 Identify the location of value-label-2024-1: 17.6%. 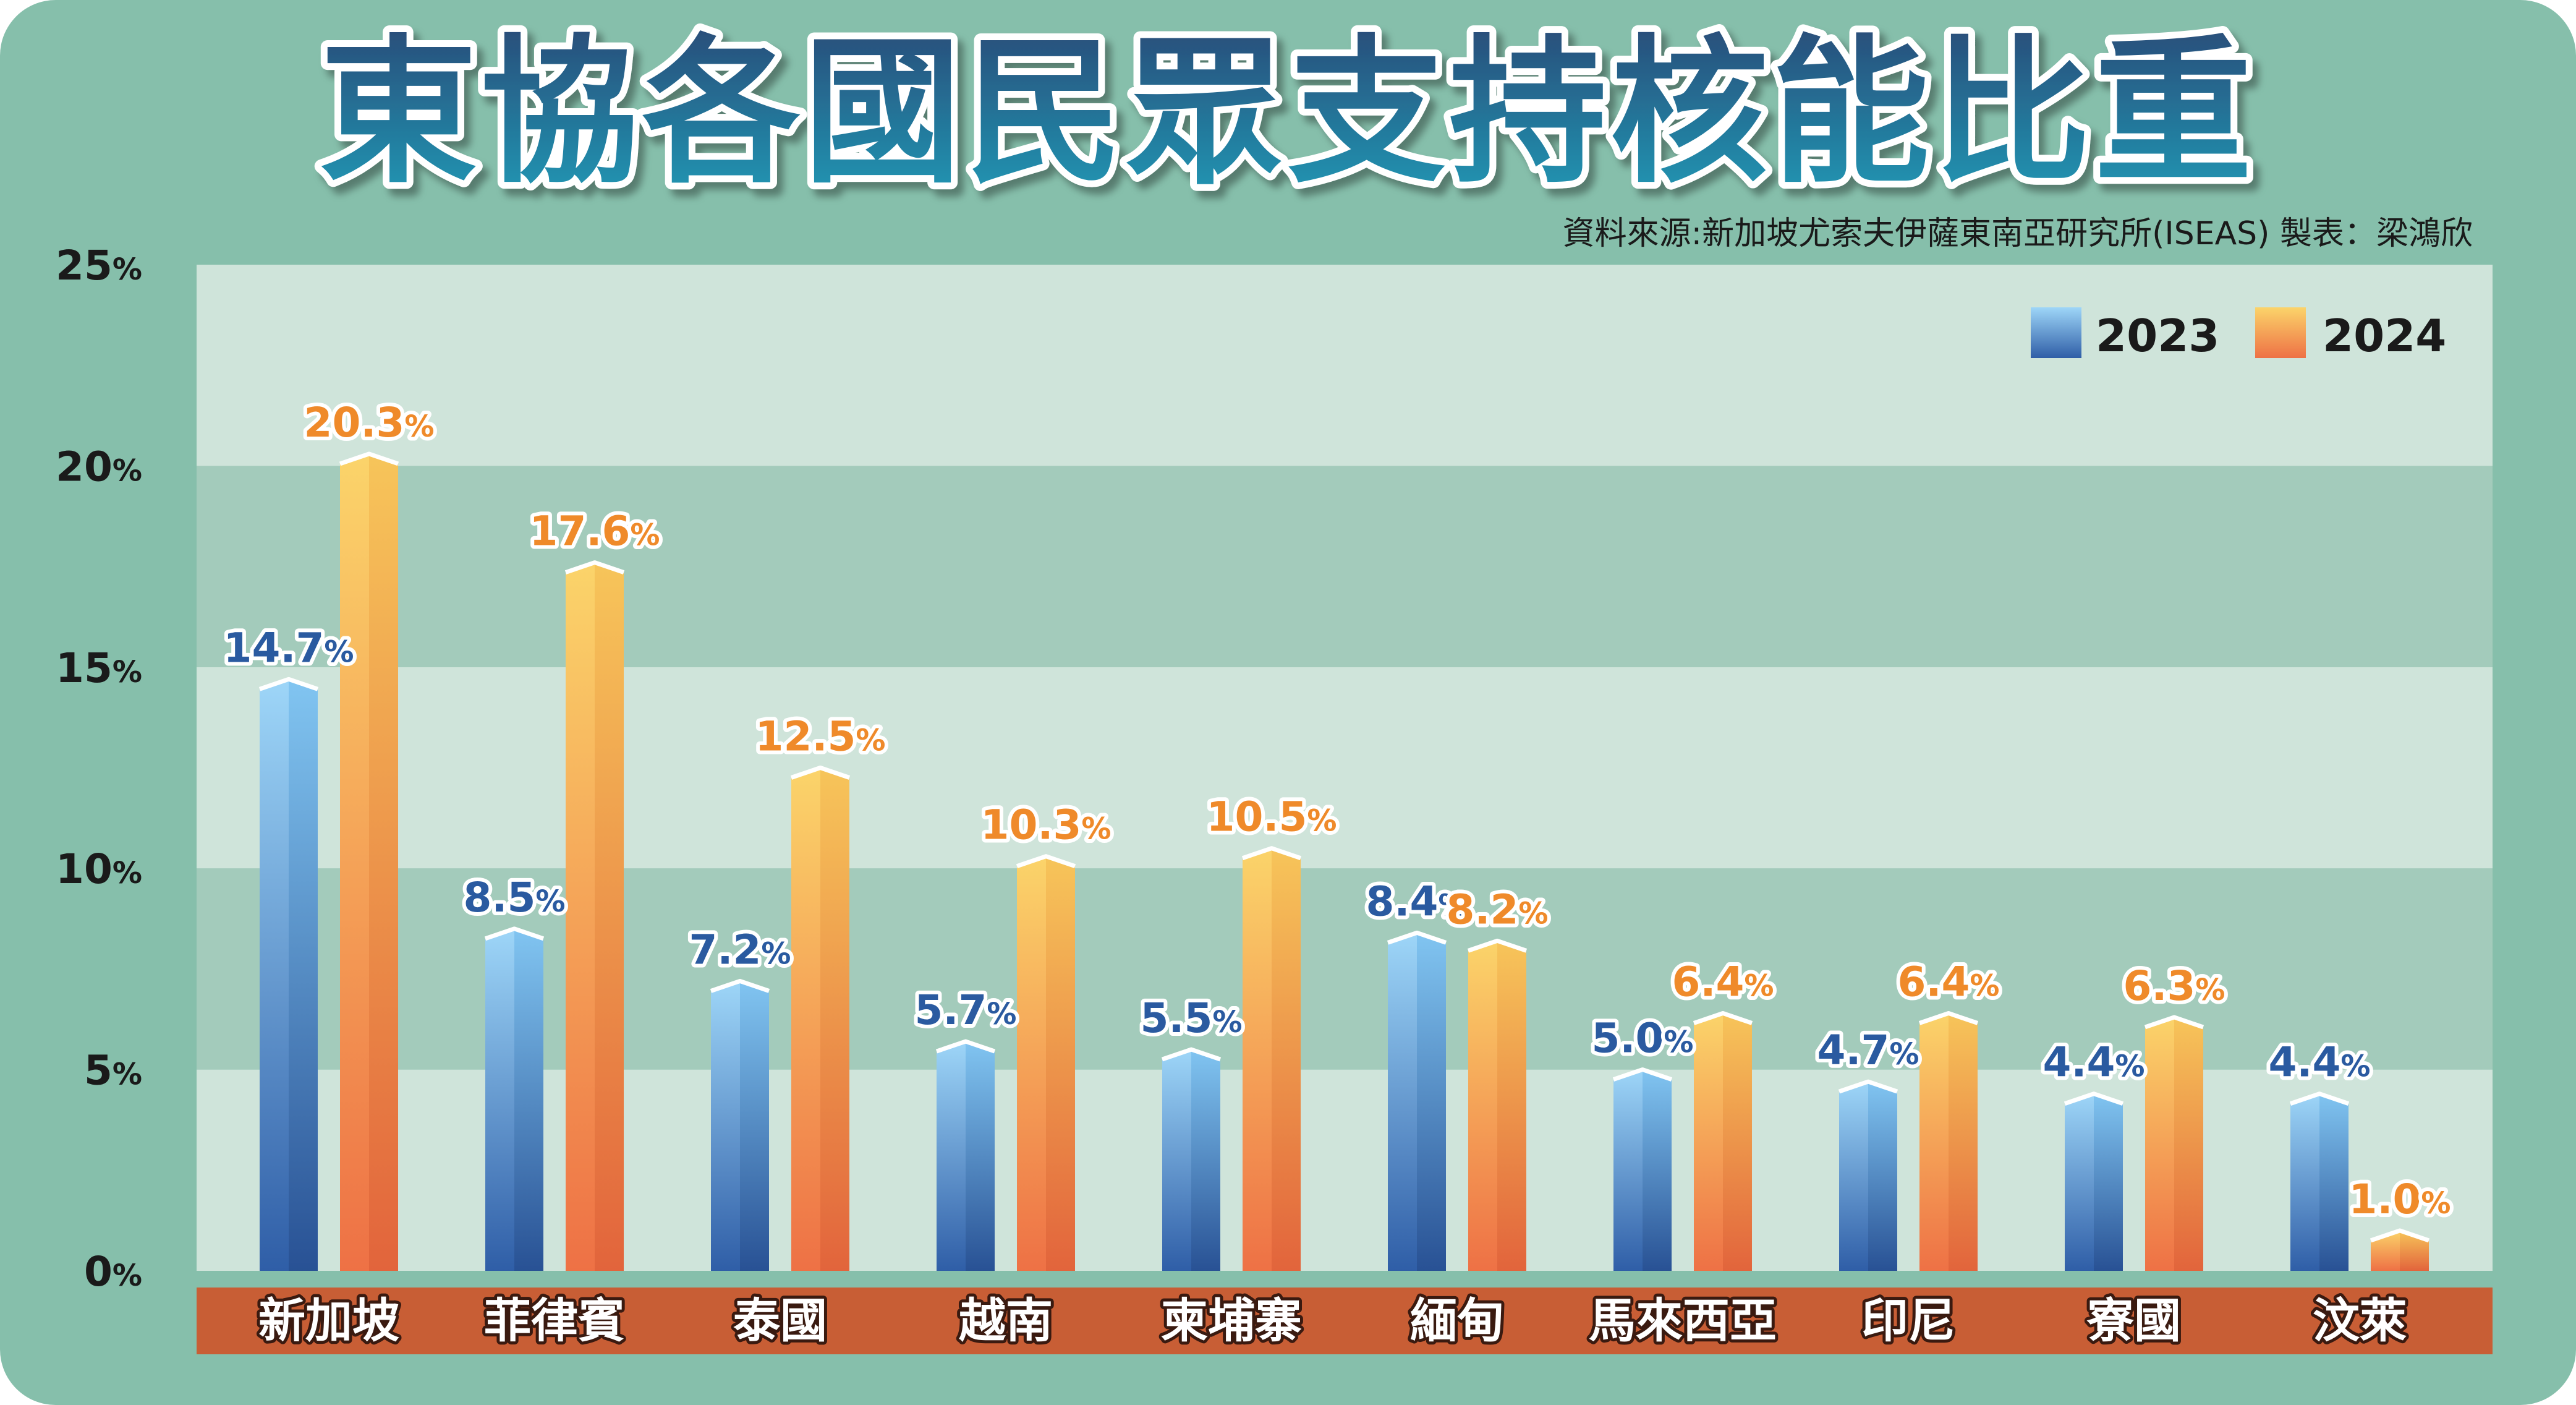
(595, 531).